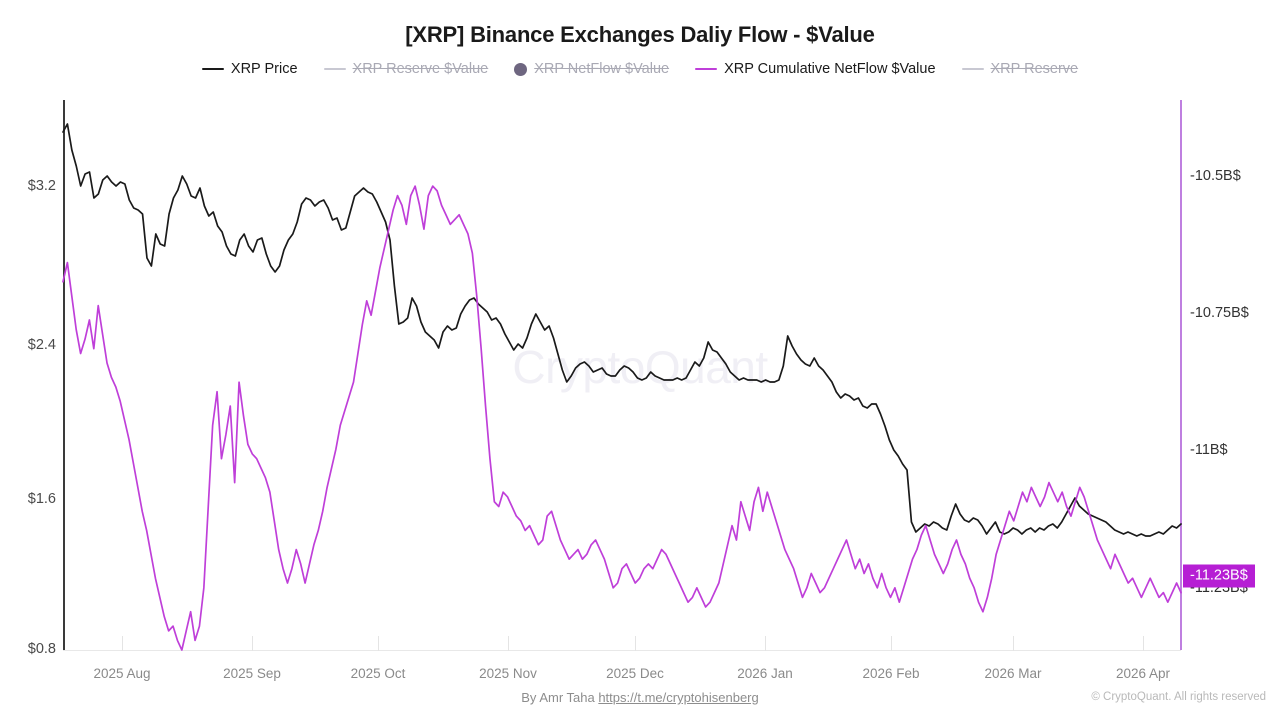  I want to click on legend-marker-dot-icon, so click(521, 69).